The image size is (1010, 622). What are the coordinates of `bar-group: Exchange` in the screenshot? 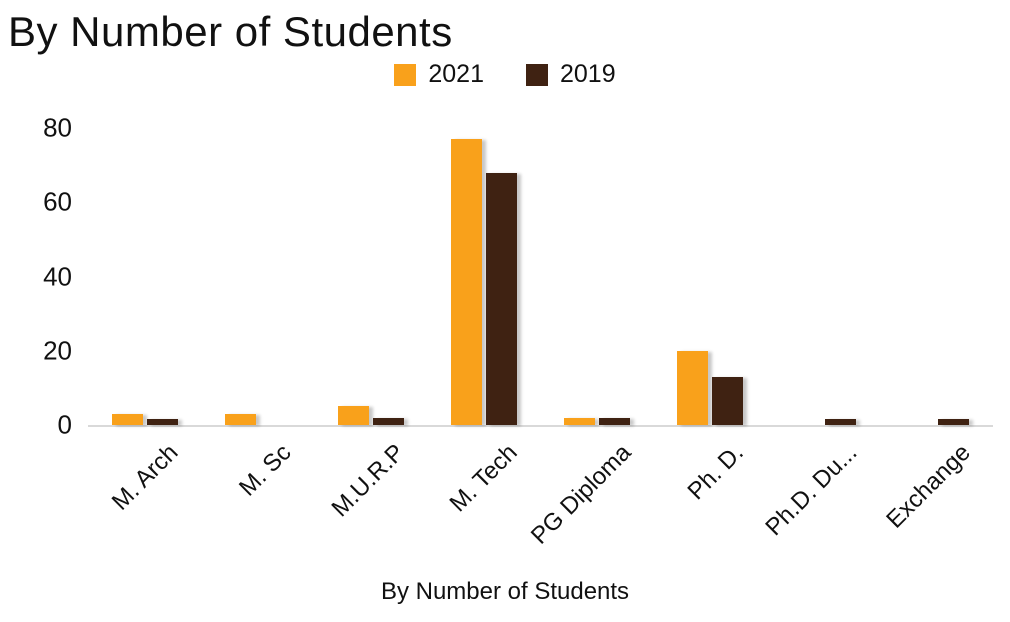 It's located at (928, 331).